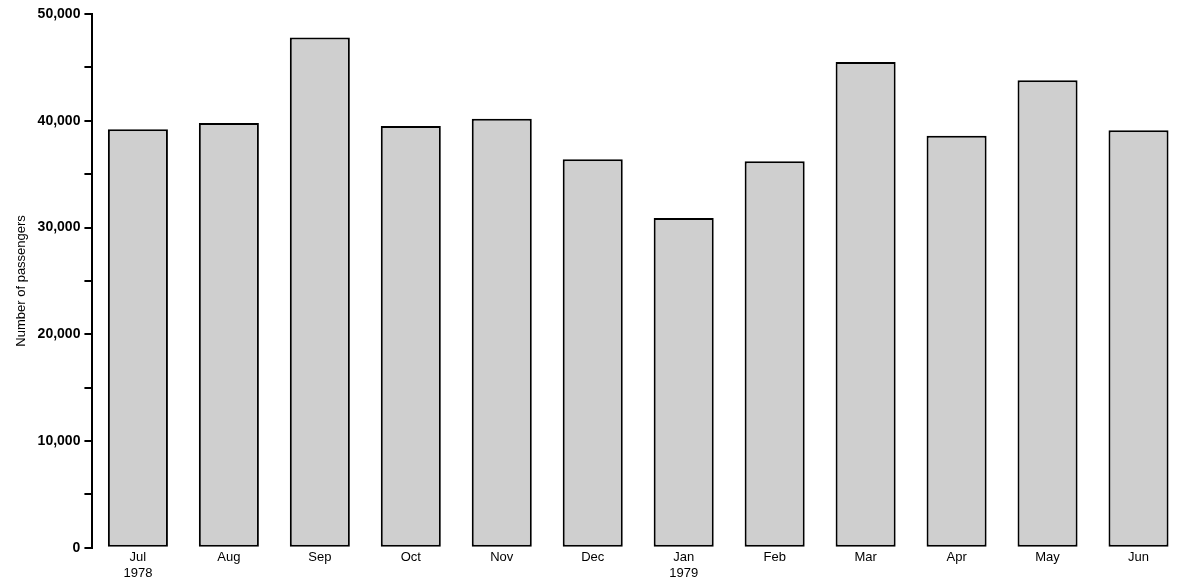 The width and height of the screenshot is (1186, 587). I want to click on y-tick-label: 20,000, so click(59, 333).